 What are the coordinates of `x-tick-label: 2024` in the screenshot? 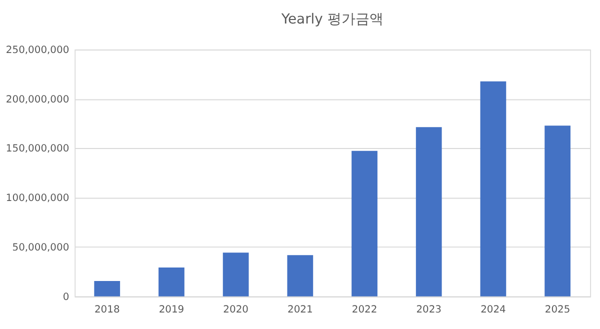 It's located at (493, 310).